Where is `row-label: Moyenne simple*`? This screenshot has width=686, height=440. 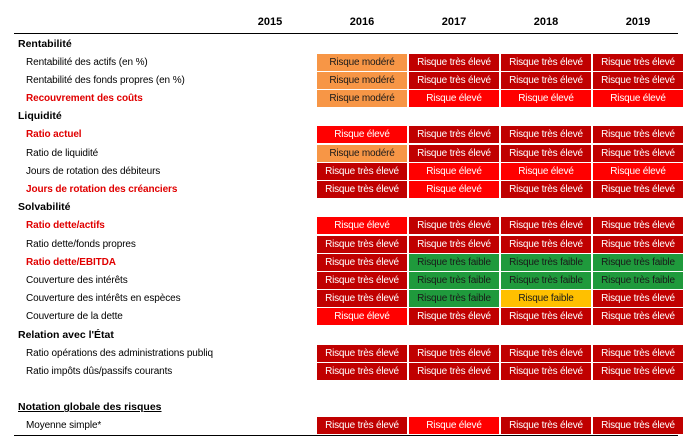 row-label: Moyenne simple* is located at coordinates (64, 426).